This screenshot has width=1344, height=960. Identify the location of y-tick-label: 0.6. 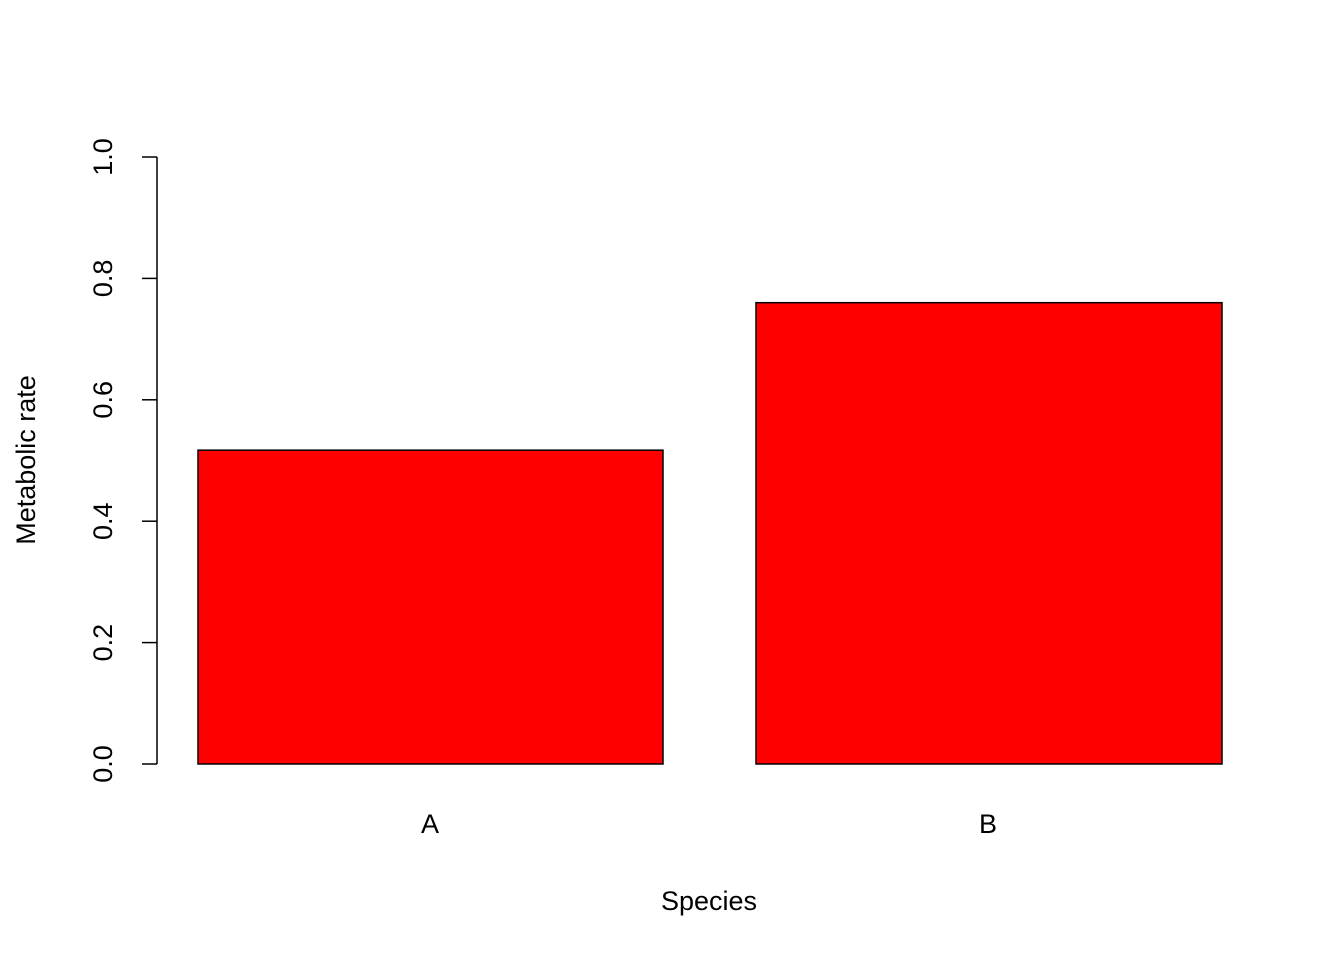
(103, 400).